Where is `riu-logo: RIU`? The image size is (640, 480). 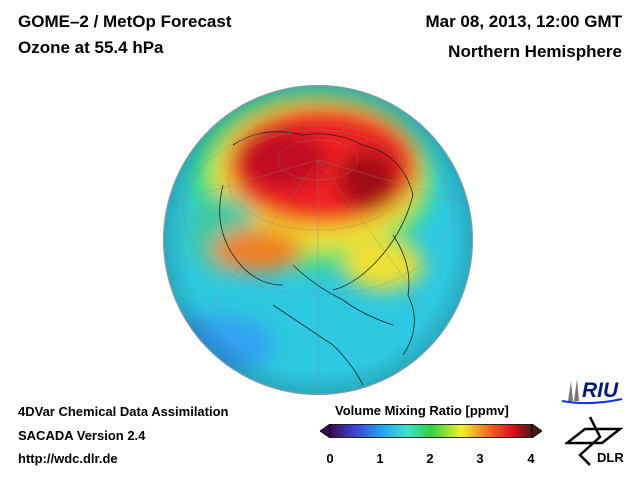
riu-logo: RIU is located at coordinates (592, 392).